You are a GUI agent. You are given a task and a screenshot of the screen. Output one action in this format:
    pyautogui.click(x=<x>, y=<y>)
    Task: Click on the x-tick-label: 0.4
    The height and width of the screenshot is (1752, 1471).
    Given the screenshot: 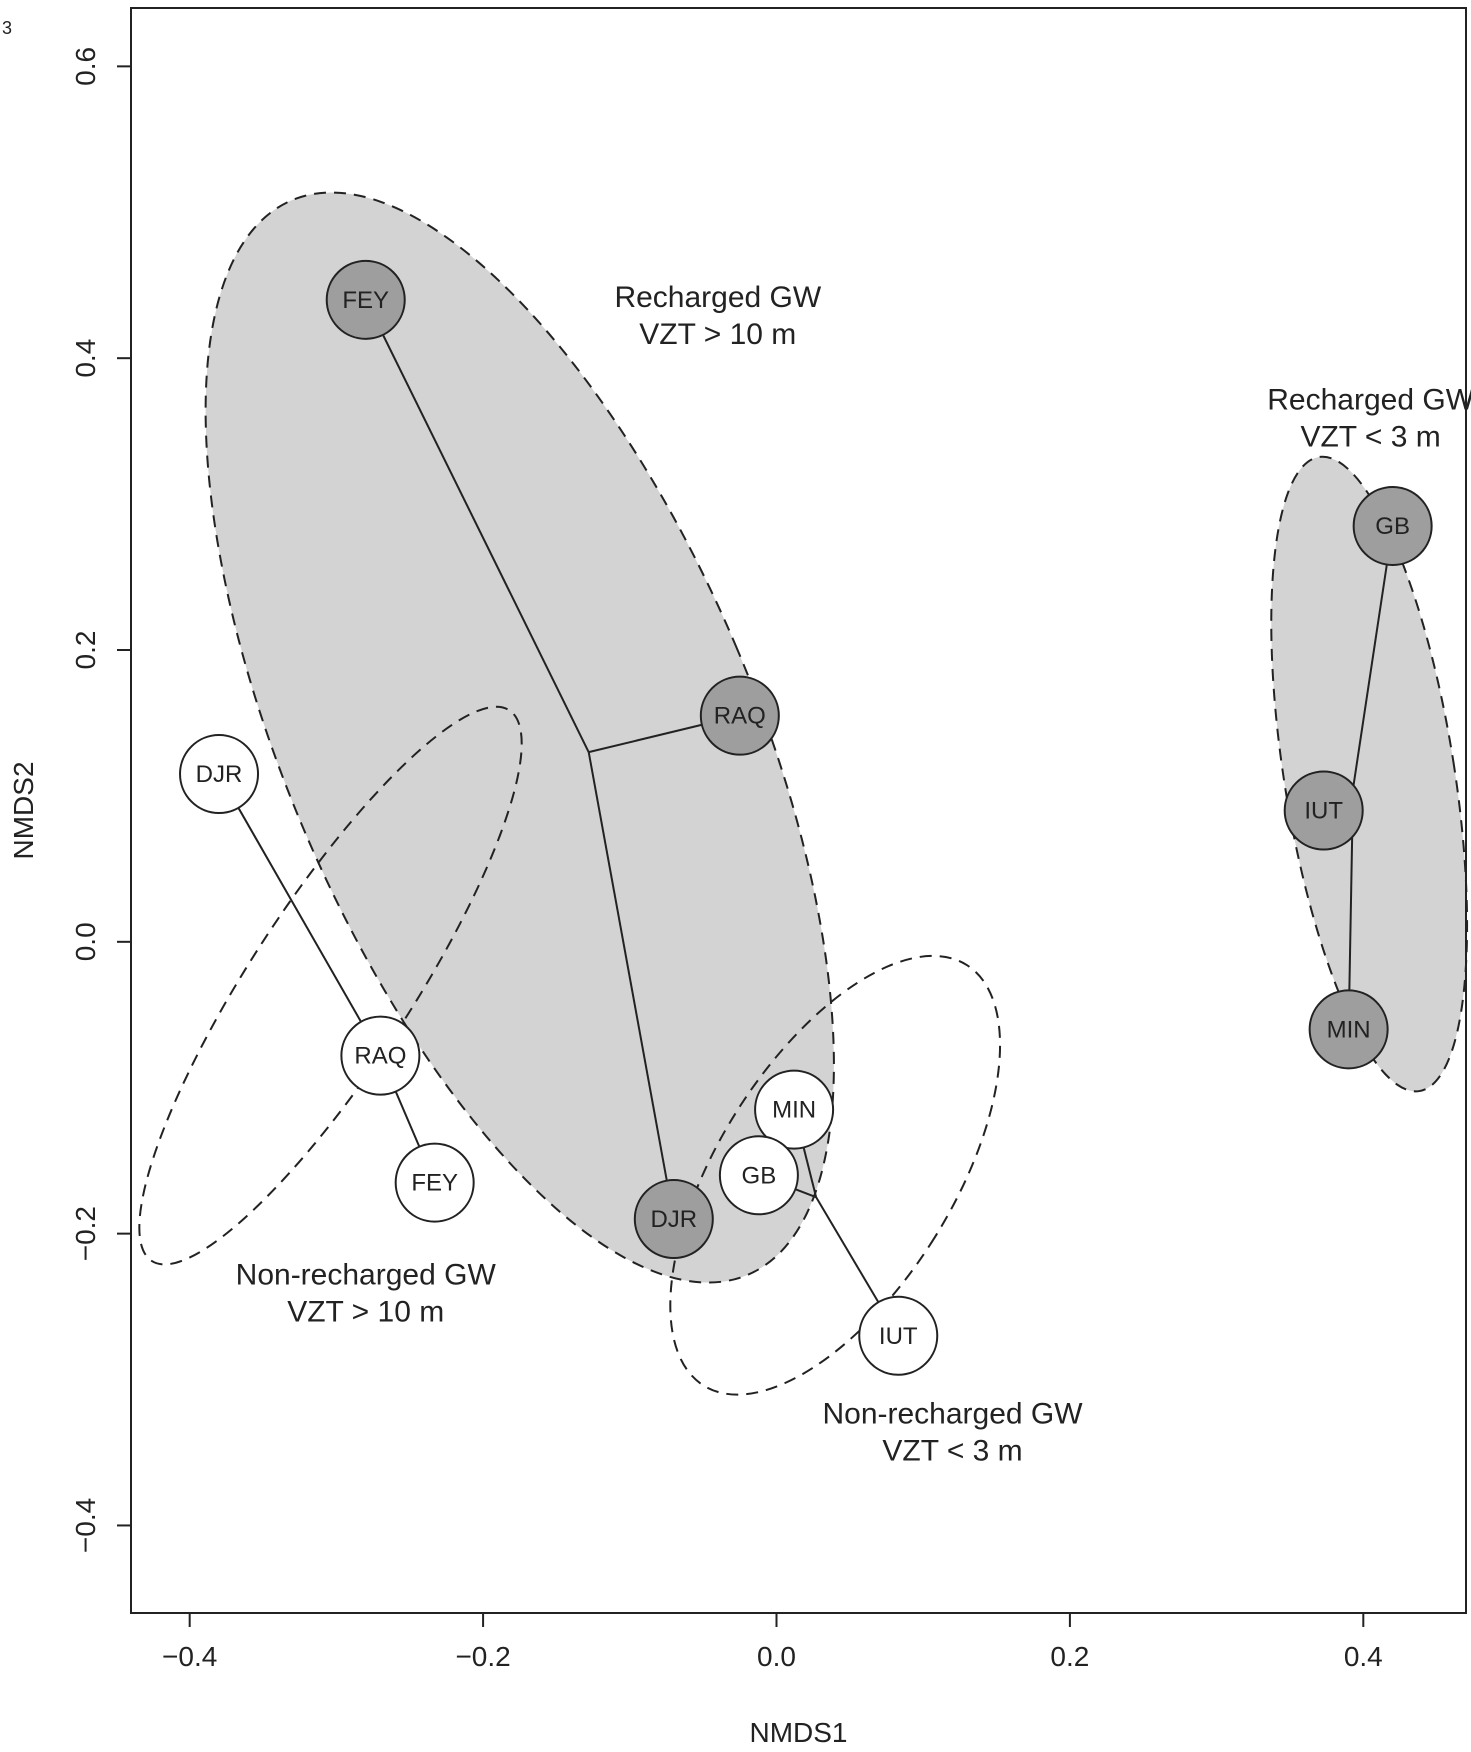 What is the action you would take?
    pyautogui.click(x=1363, y=1656)
    